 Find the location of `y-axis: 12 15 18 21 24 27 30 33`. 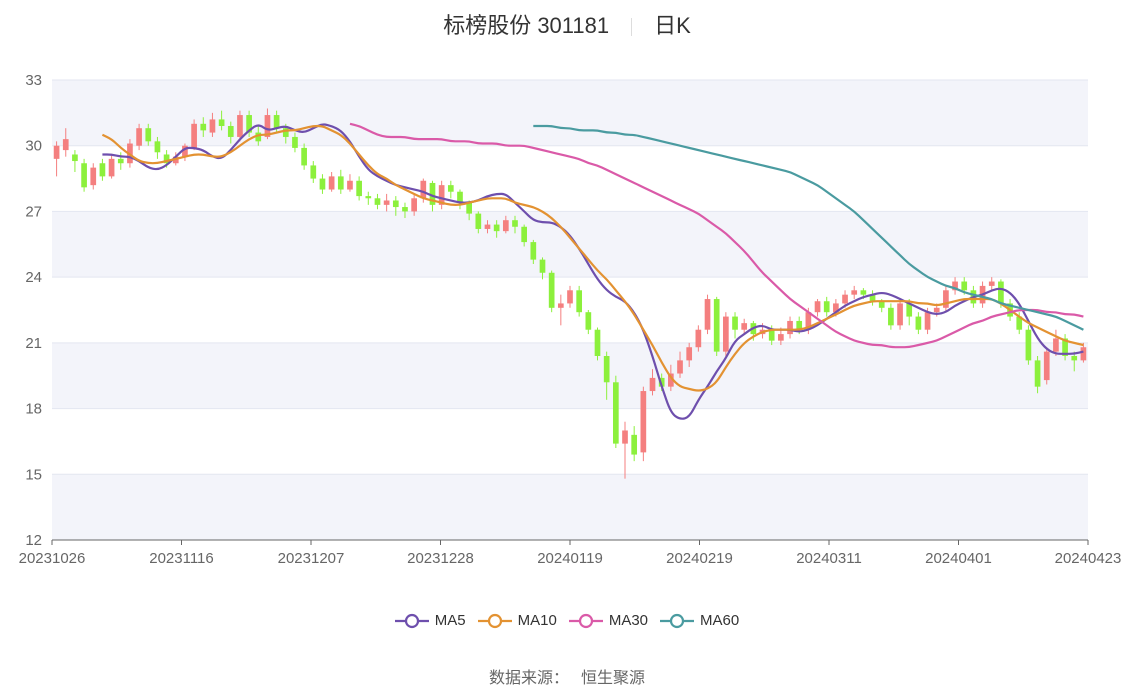

y-axis: 12 15 18 21 24 27 30 33 is located at coordinates (33, 310).